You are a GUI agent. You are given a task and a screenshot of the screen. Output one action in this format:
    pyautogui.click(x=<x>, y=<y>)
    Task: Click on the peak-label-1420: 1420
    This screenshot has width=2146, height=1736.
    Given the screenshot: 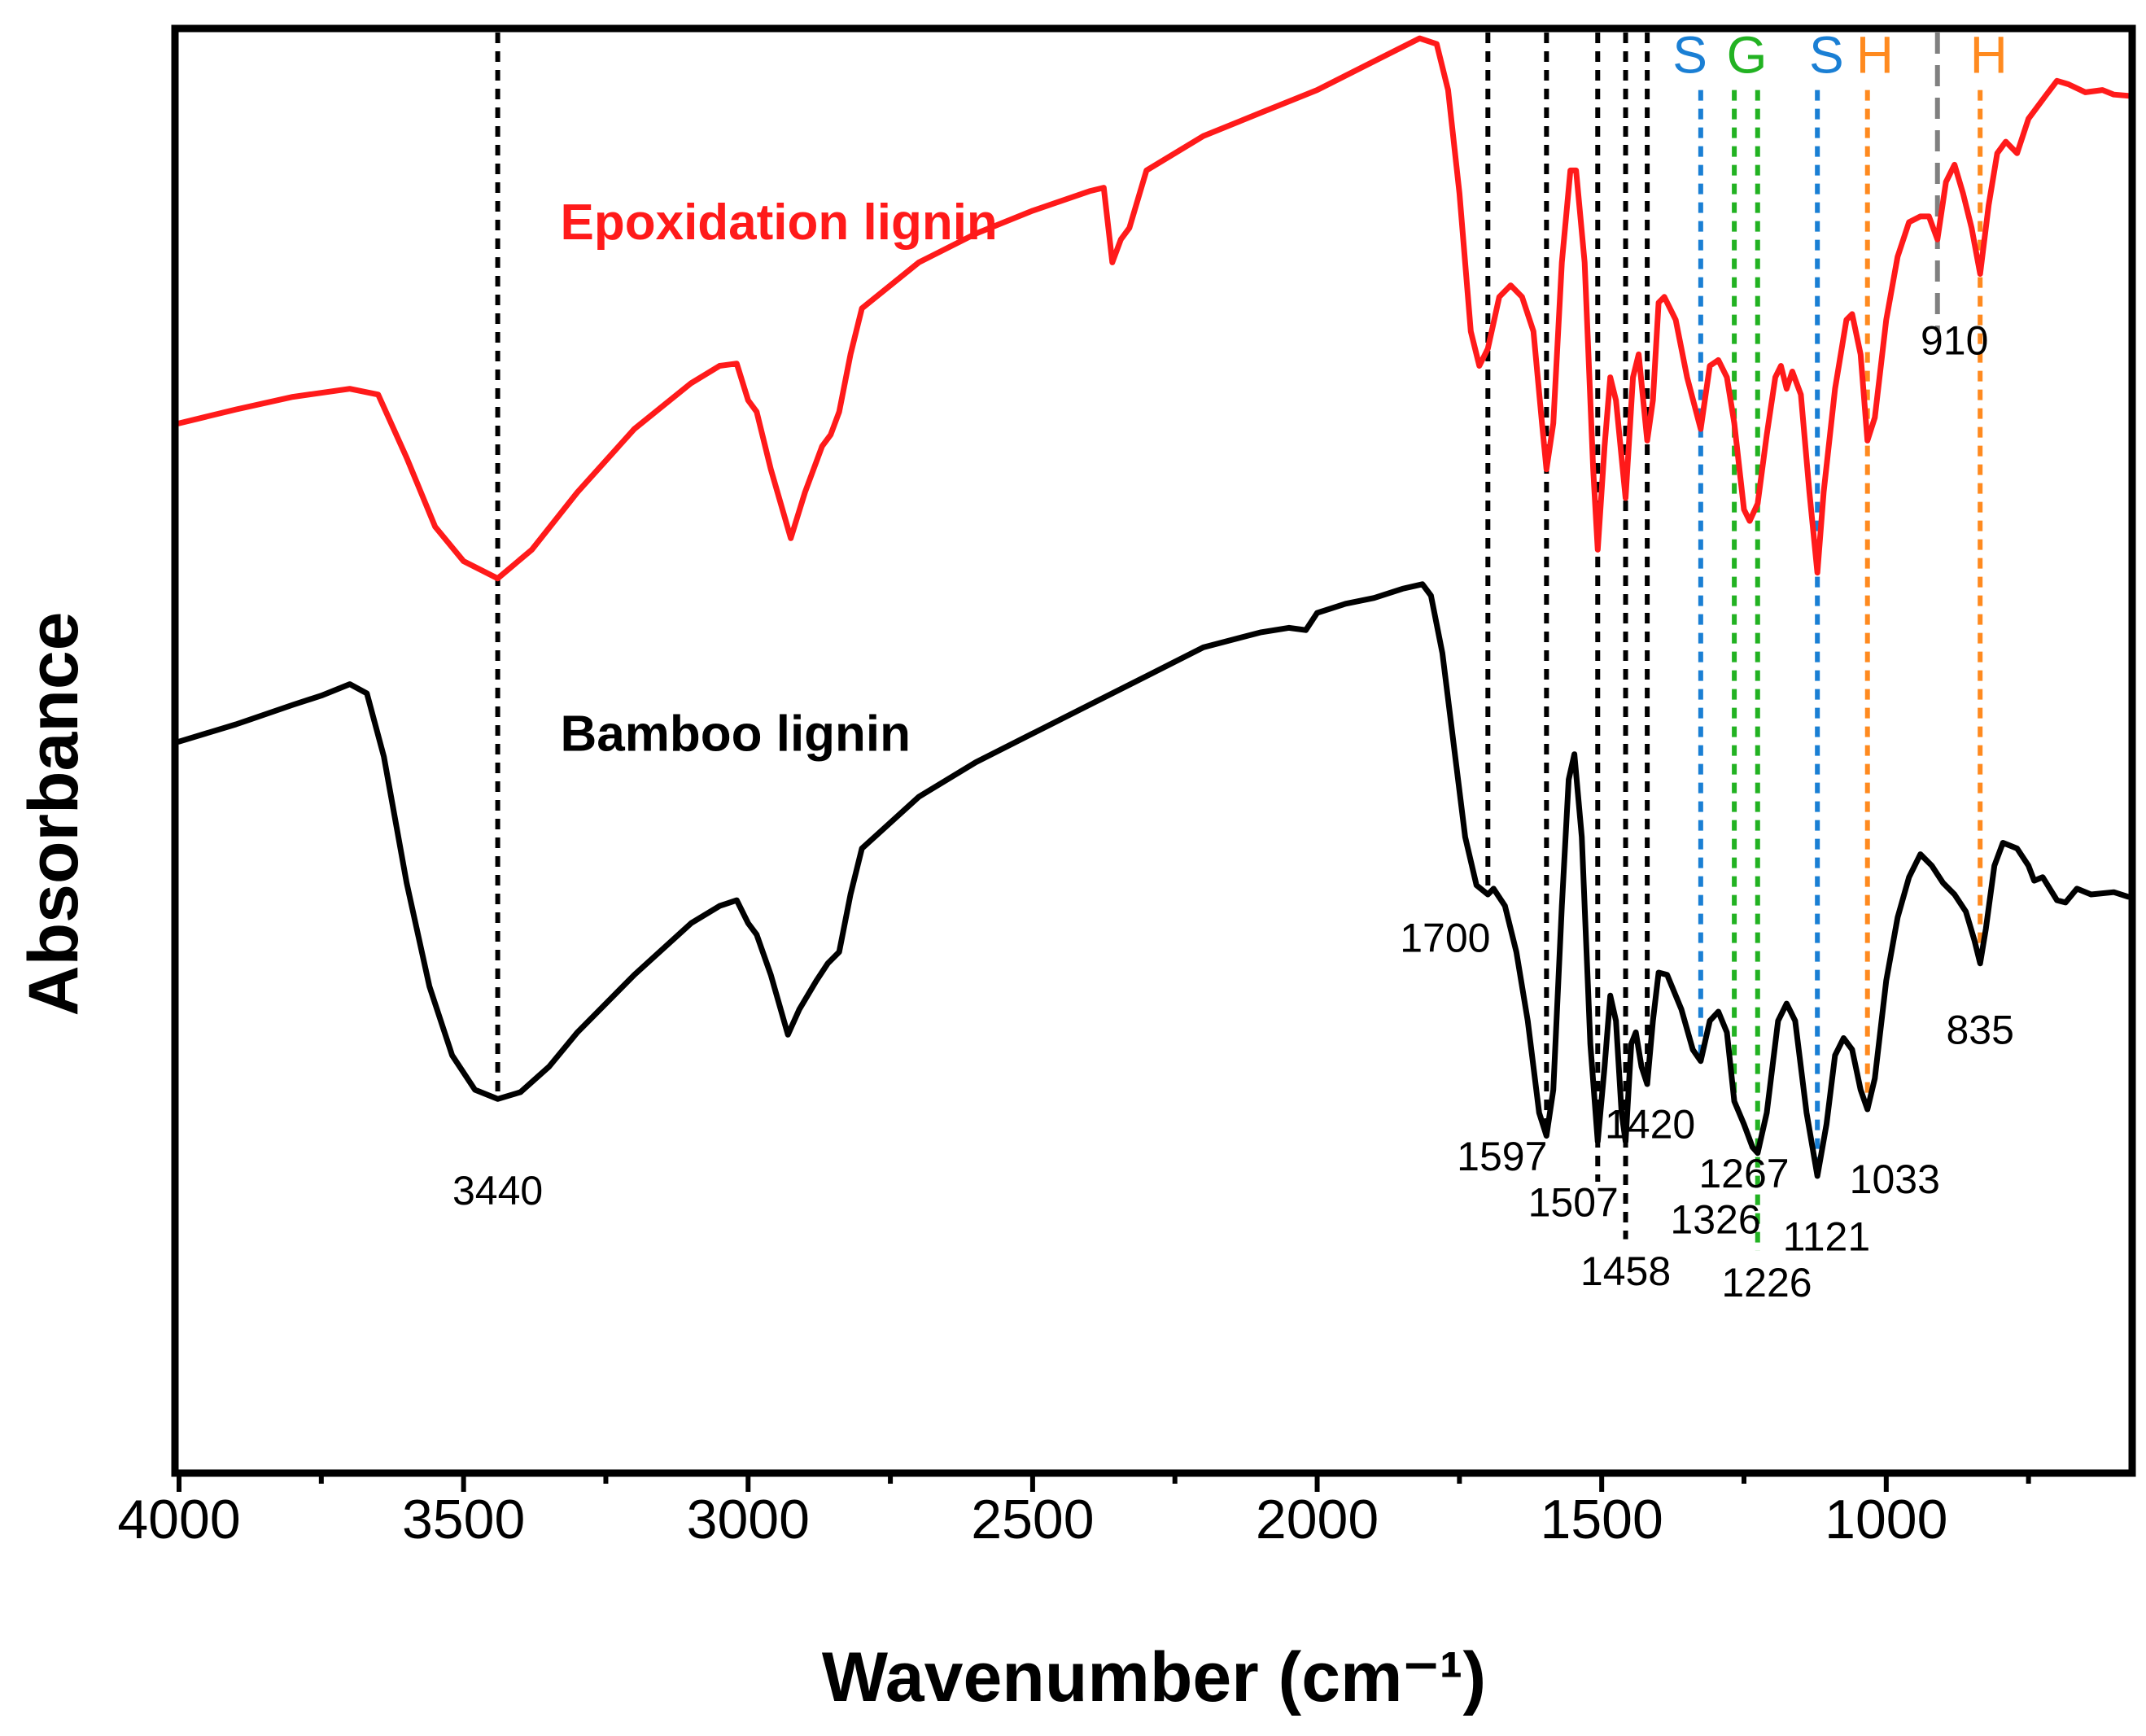 What is the action you would take?
    pyautogui.click(x=1650, y=1124)
    